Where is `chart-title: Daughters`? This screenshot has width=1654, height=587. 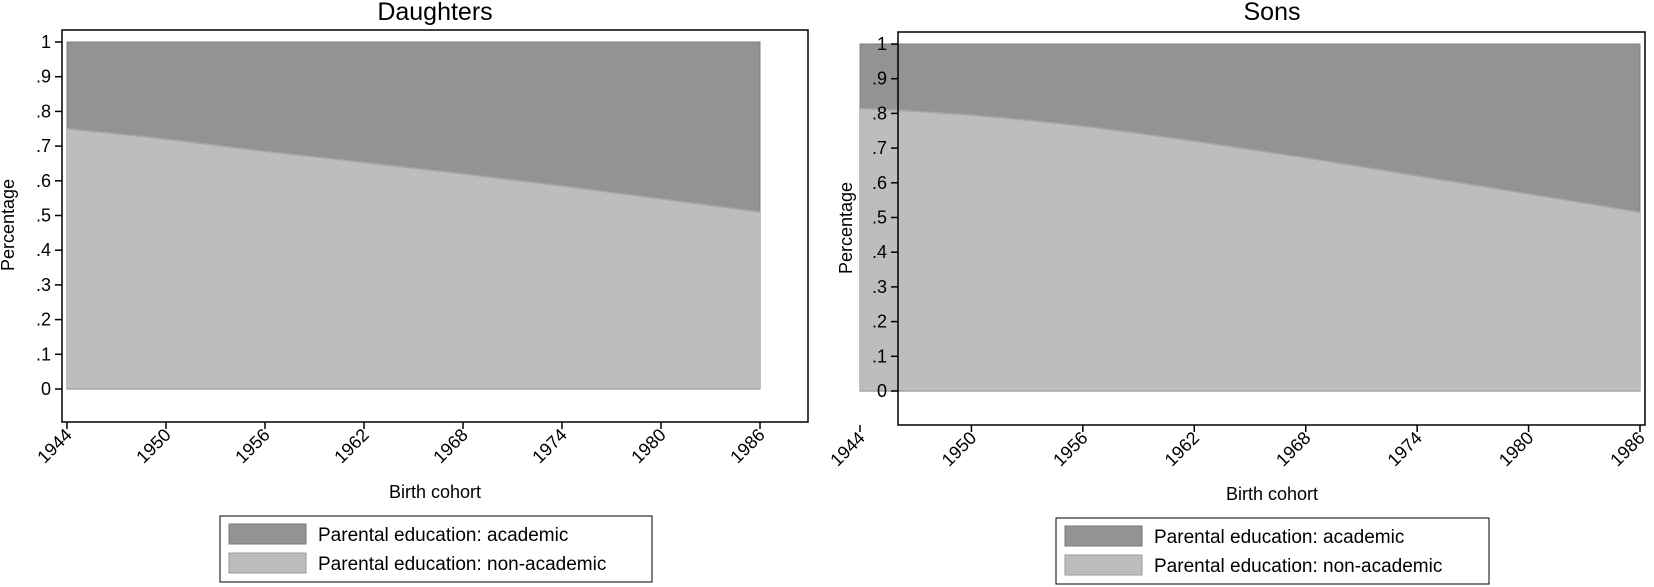
chart-title: Daughters is located at coordinates (434, 13).